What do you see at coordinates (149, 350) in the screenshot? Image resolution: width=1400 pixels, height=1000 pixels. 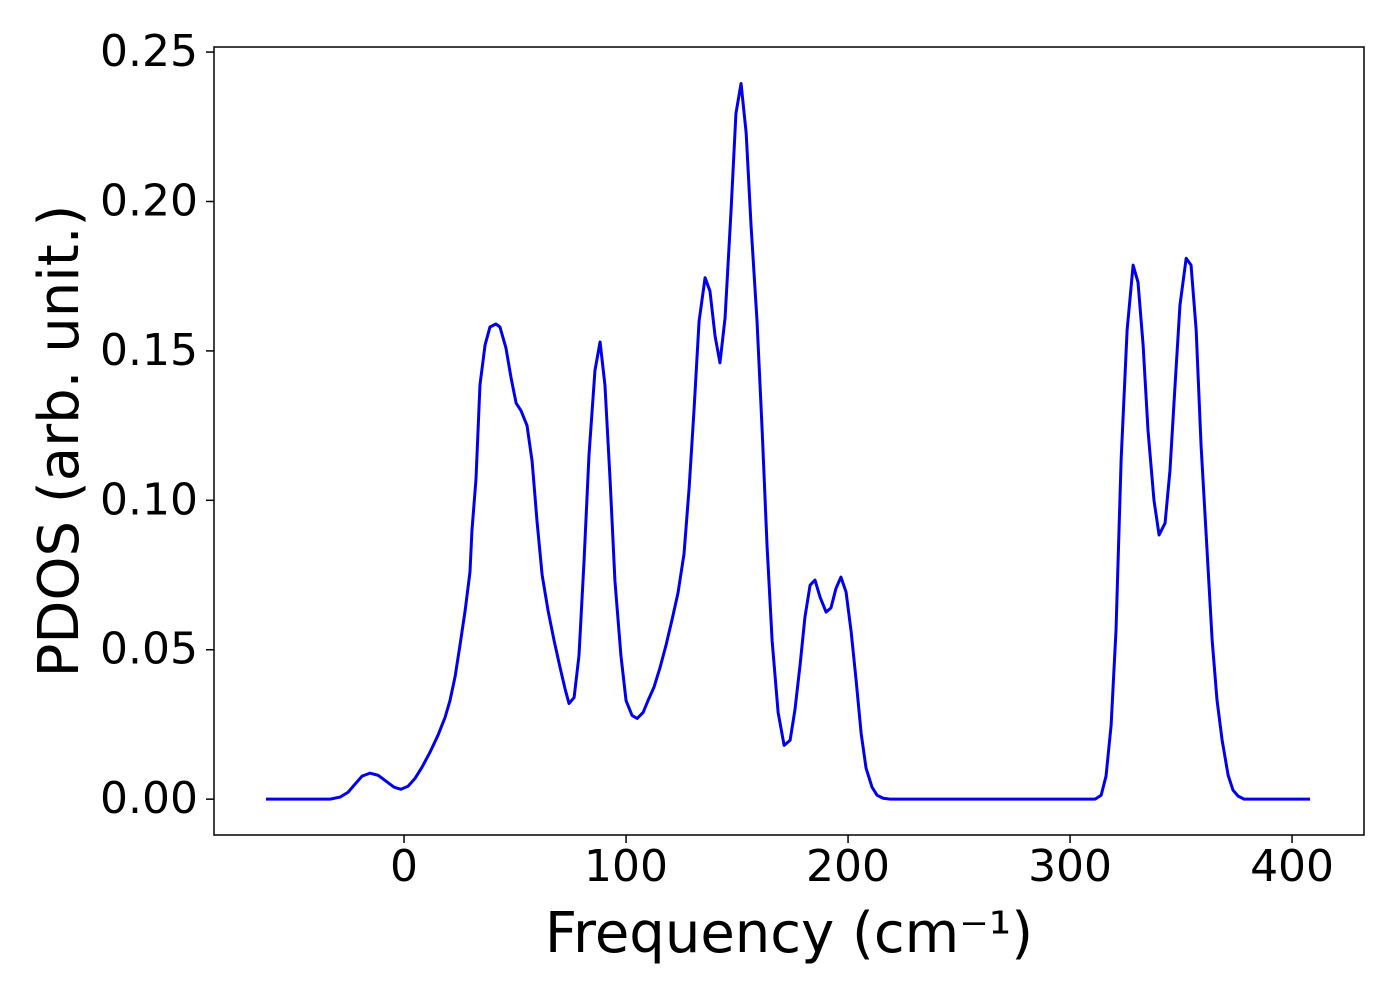 I see `y-tick-label: 0.15` at bounding box center [149, 350].